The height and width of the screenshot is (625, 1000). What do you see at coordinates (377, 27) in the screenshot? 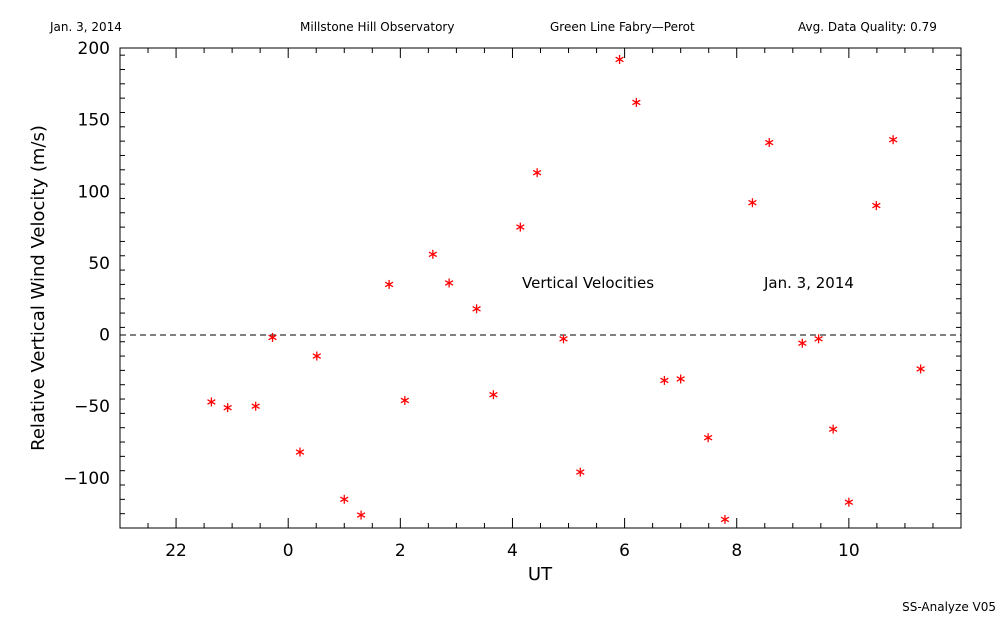
I see `header-observatory: Millstone Hill Observatory` at bounding box center [377, 27].